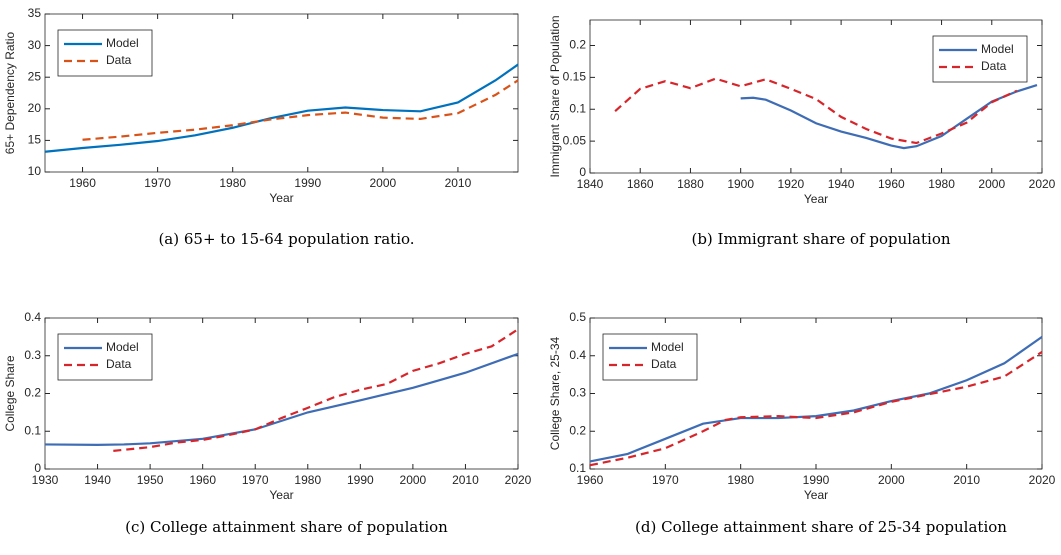 The image size is (1061, 555). Describe the element at coordinates (820, 239) in the screenshot. I see `caption: (b) Immigrant share of population` at that location.